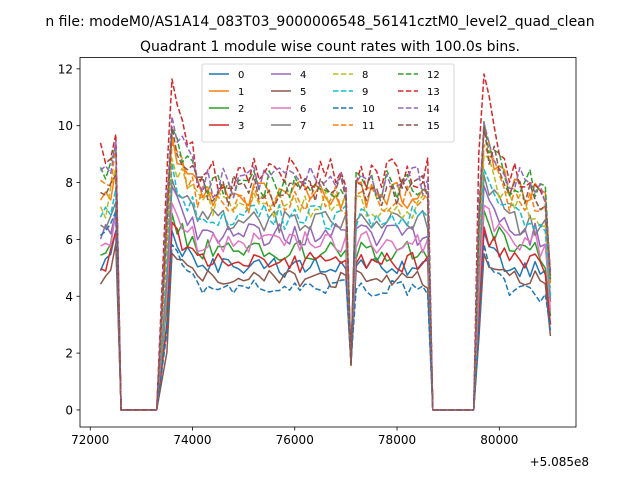 This screenshot has width=640, height=480. What do you see at coordinates (365, 75) in the screenshot?
I see `legend-label-8: 8` at bounding box center [365, 75].